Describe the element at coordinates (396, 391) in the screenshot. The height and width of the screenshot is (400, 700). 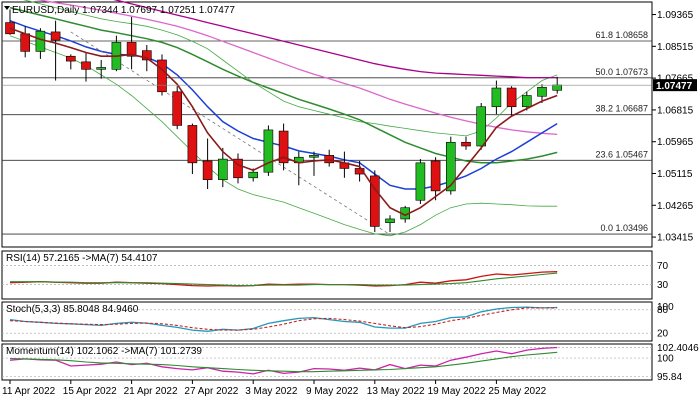
I see `time-axis-label: 13 May 2022` at that location.